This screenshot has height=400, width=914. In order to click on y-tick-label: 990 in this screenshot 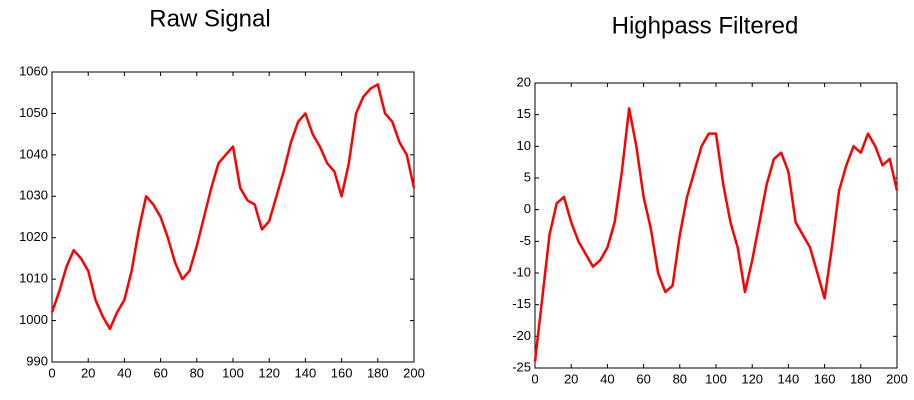, I will do `click(37, 360)`.